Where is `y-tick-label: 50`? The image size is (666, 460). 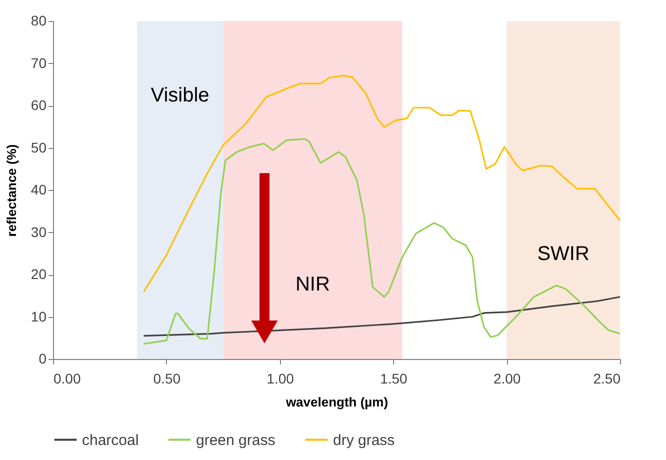
y-tick-label: 50 is located at coordinates (38, 147).